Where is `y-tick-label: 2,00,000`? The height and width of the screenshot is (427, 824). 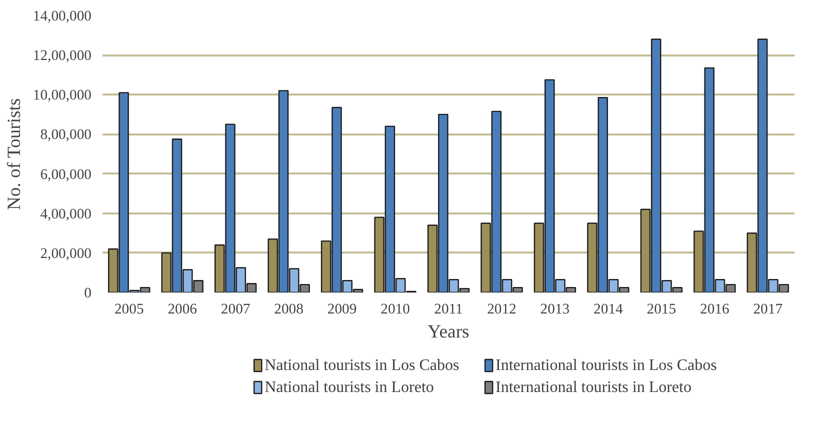 y-tick-label: 2,00,000 is located at coordinates (66, 254).